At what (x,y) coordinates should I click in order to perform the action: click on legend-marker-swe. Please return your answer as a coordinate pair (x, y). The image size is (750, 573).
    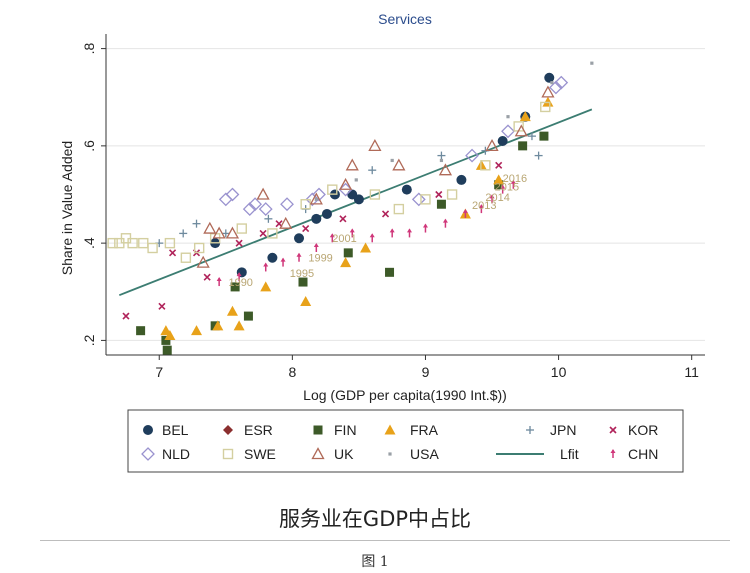
    Looking at the image, I should click on (228, 454).